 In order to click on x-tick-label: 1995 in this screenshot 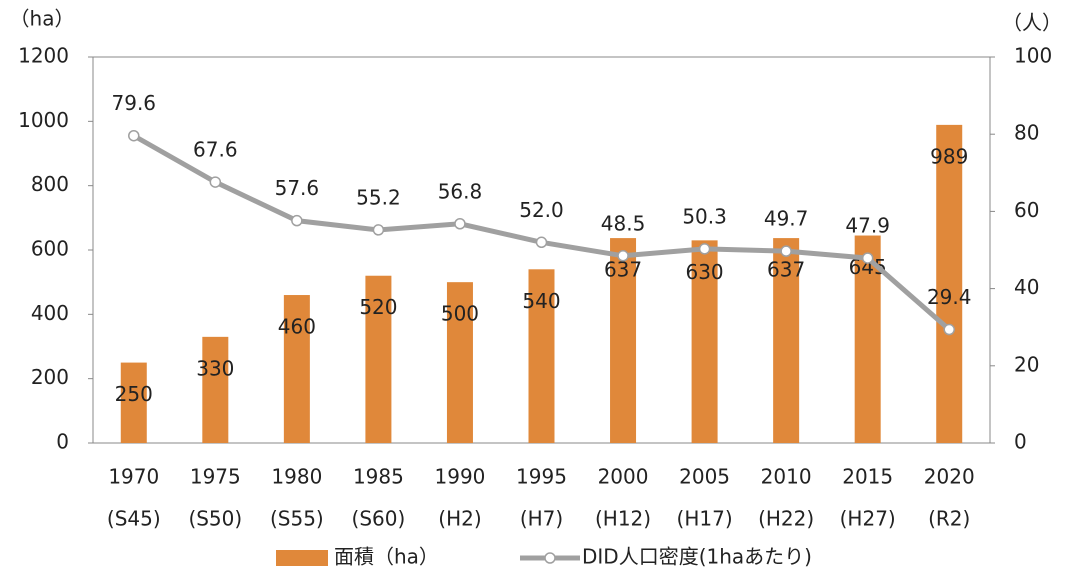, I will do `click(541, 477)`.